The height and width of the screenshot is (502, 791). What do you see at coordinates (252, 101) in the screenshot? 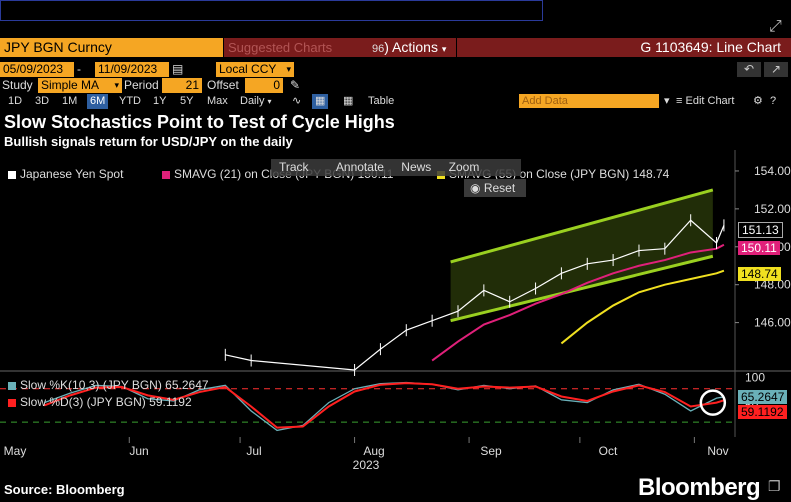
I see `frequency-value: Daily` at bounding box center [252, 101].